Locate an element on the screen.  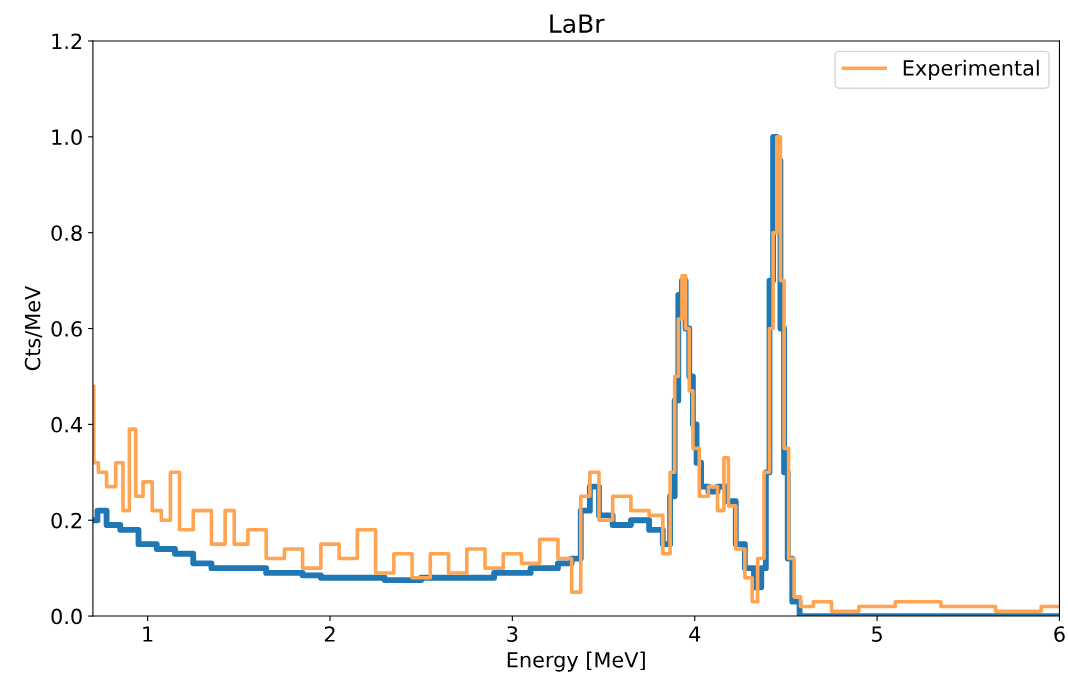
y-tick-label: 0.6 is located at coordinates (66, 328).